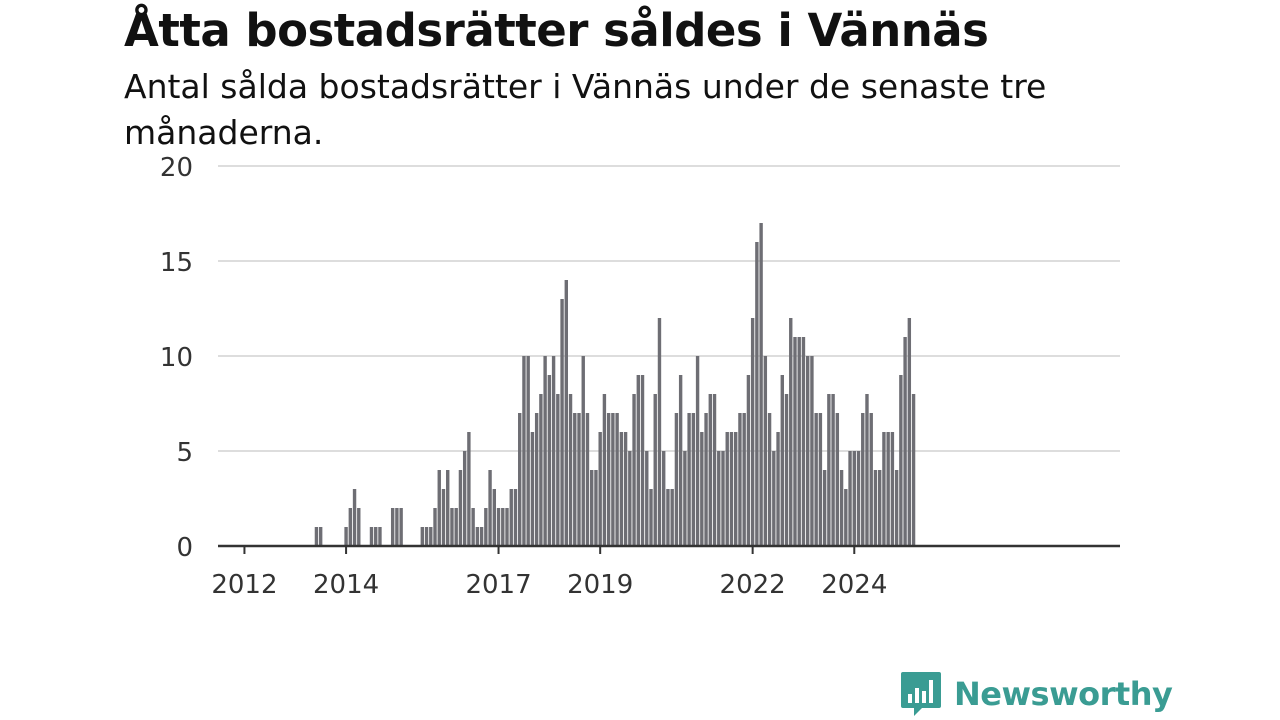 Image resolution: width=1280 pixels, height=720 pixels. I want to click on x-tick-label: 2022, so click(753, 585).